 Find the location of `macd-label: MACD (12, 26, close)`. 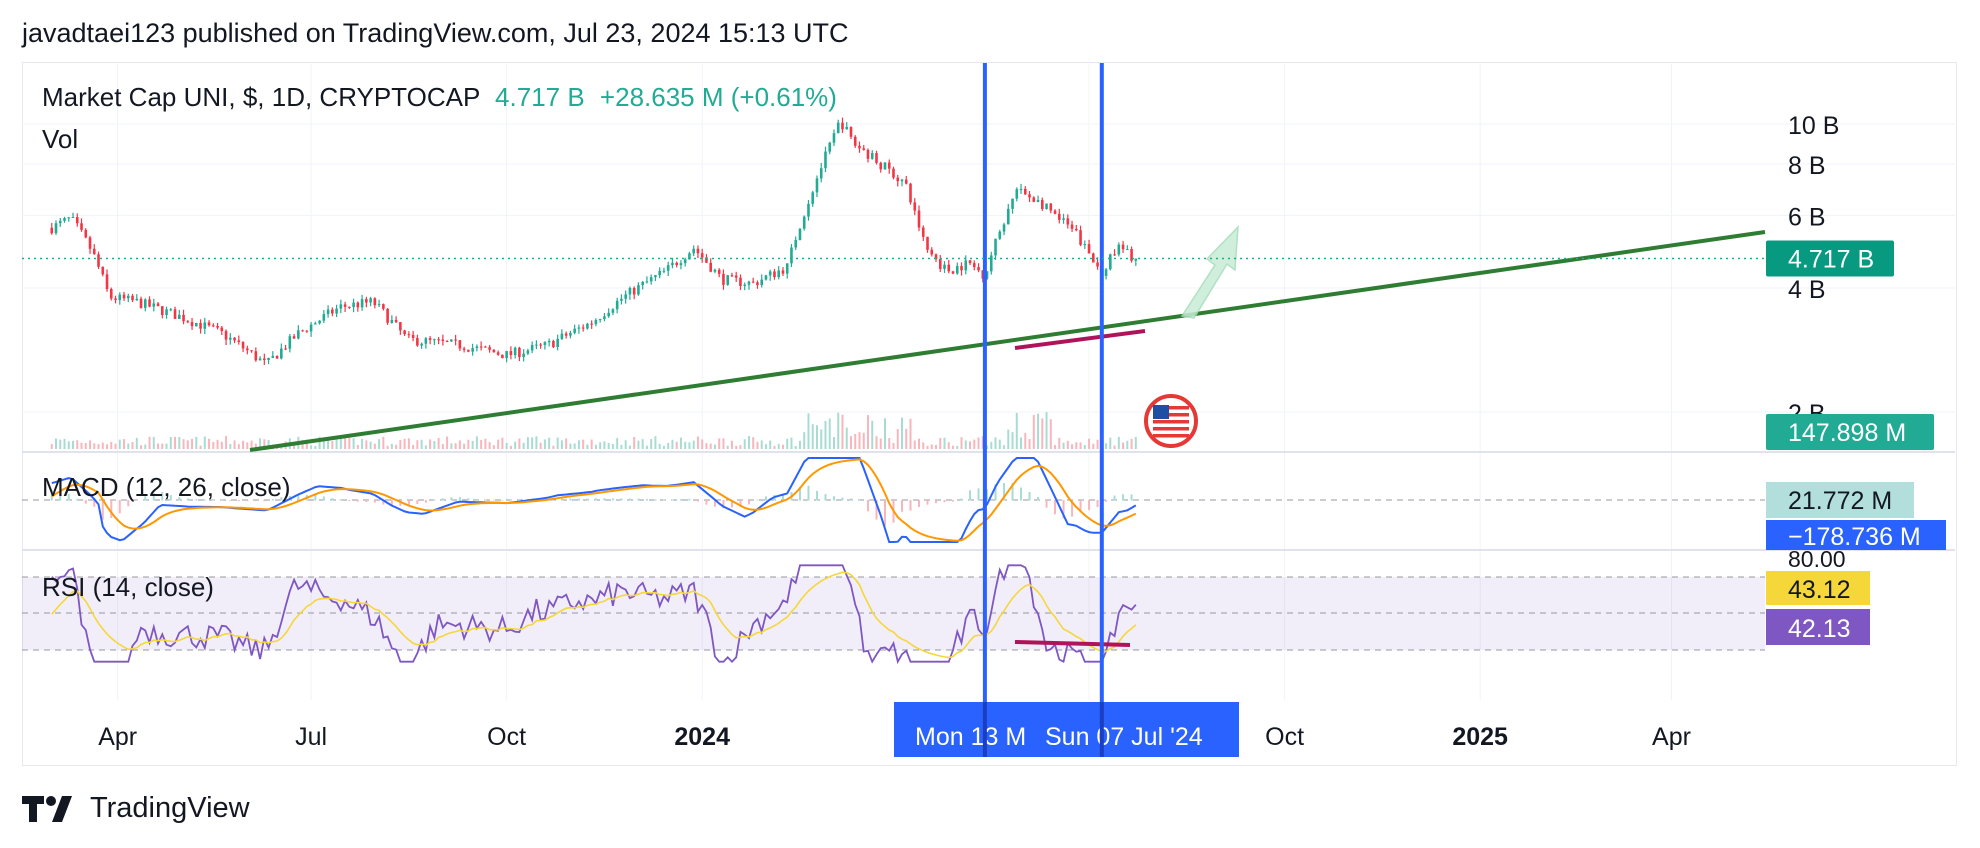

macd-label: MACD (12, 26, close) is located at coordinates (166, 487).